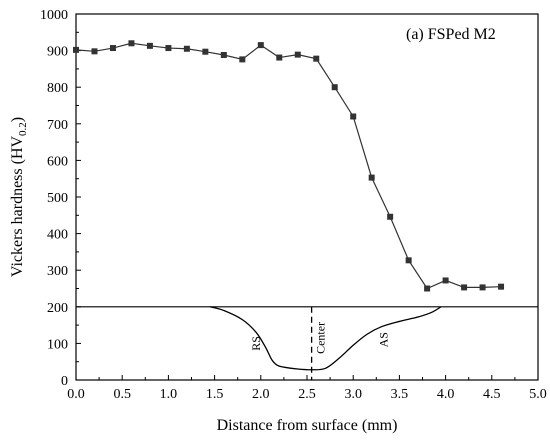 Image resolution: width=550 pixels, height=441 pixels. Describe the element at coordinates (215, 394) in the screenshot. I see `x-tick-label: 1.5` at that location.